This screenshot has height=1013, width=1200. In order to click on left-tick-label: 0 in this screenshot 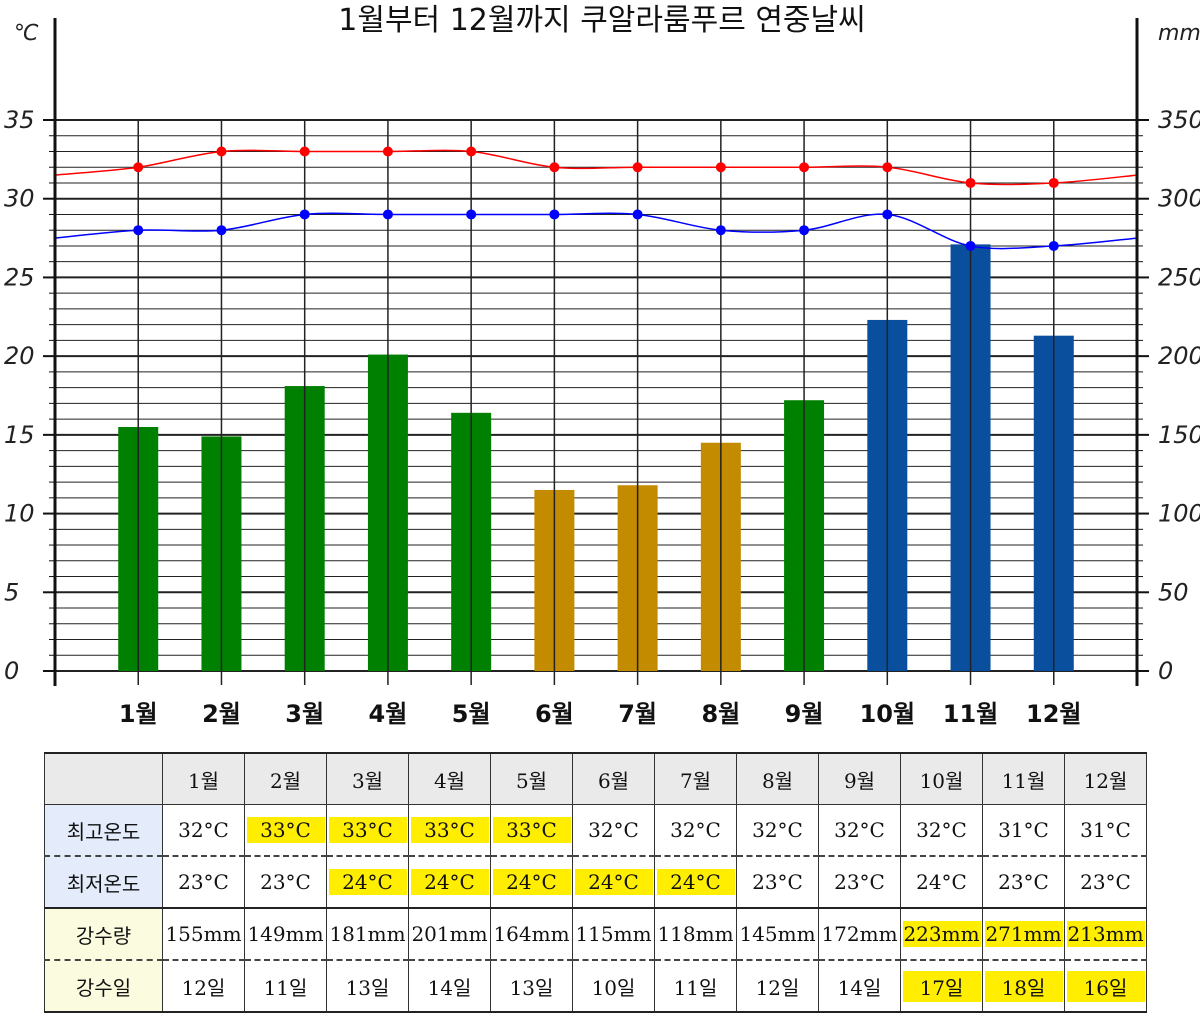, I will do `click(11, 671)`.